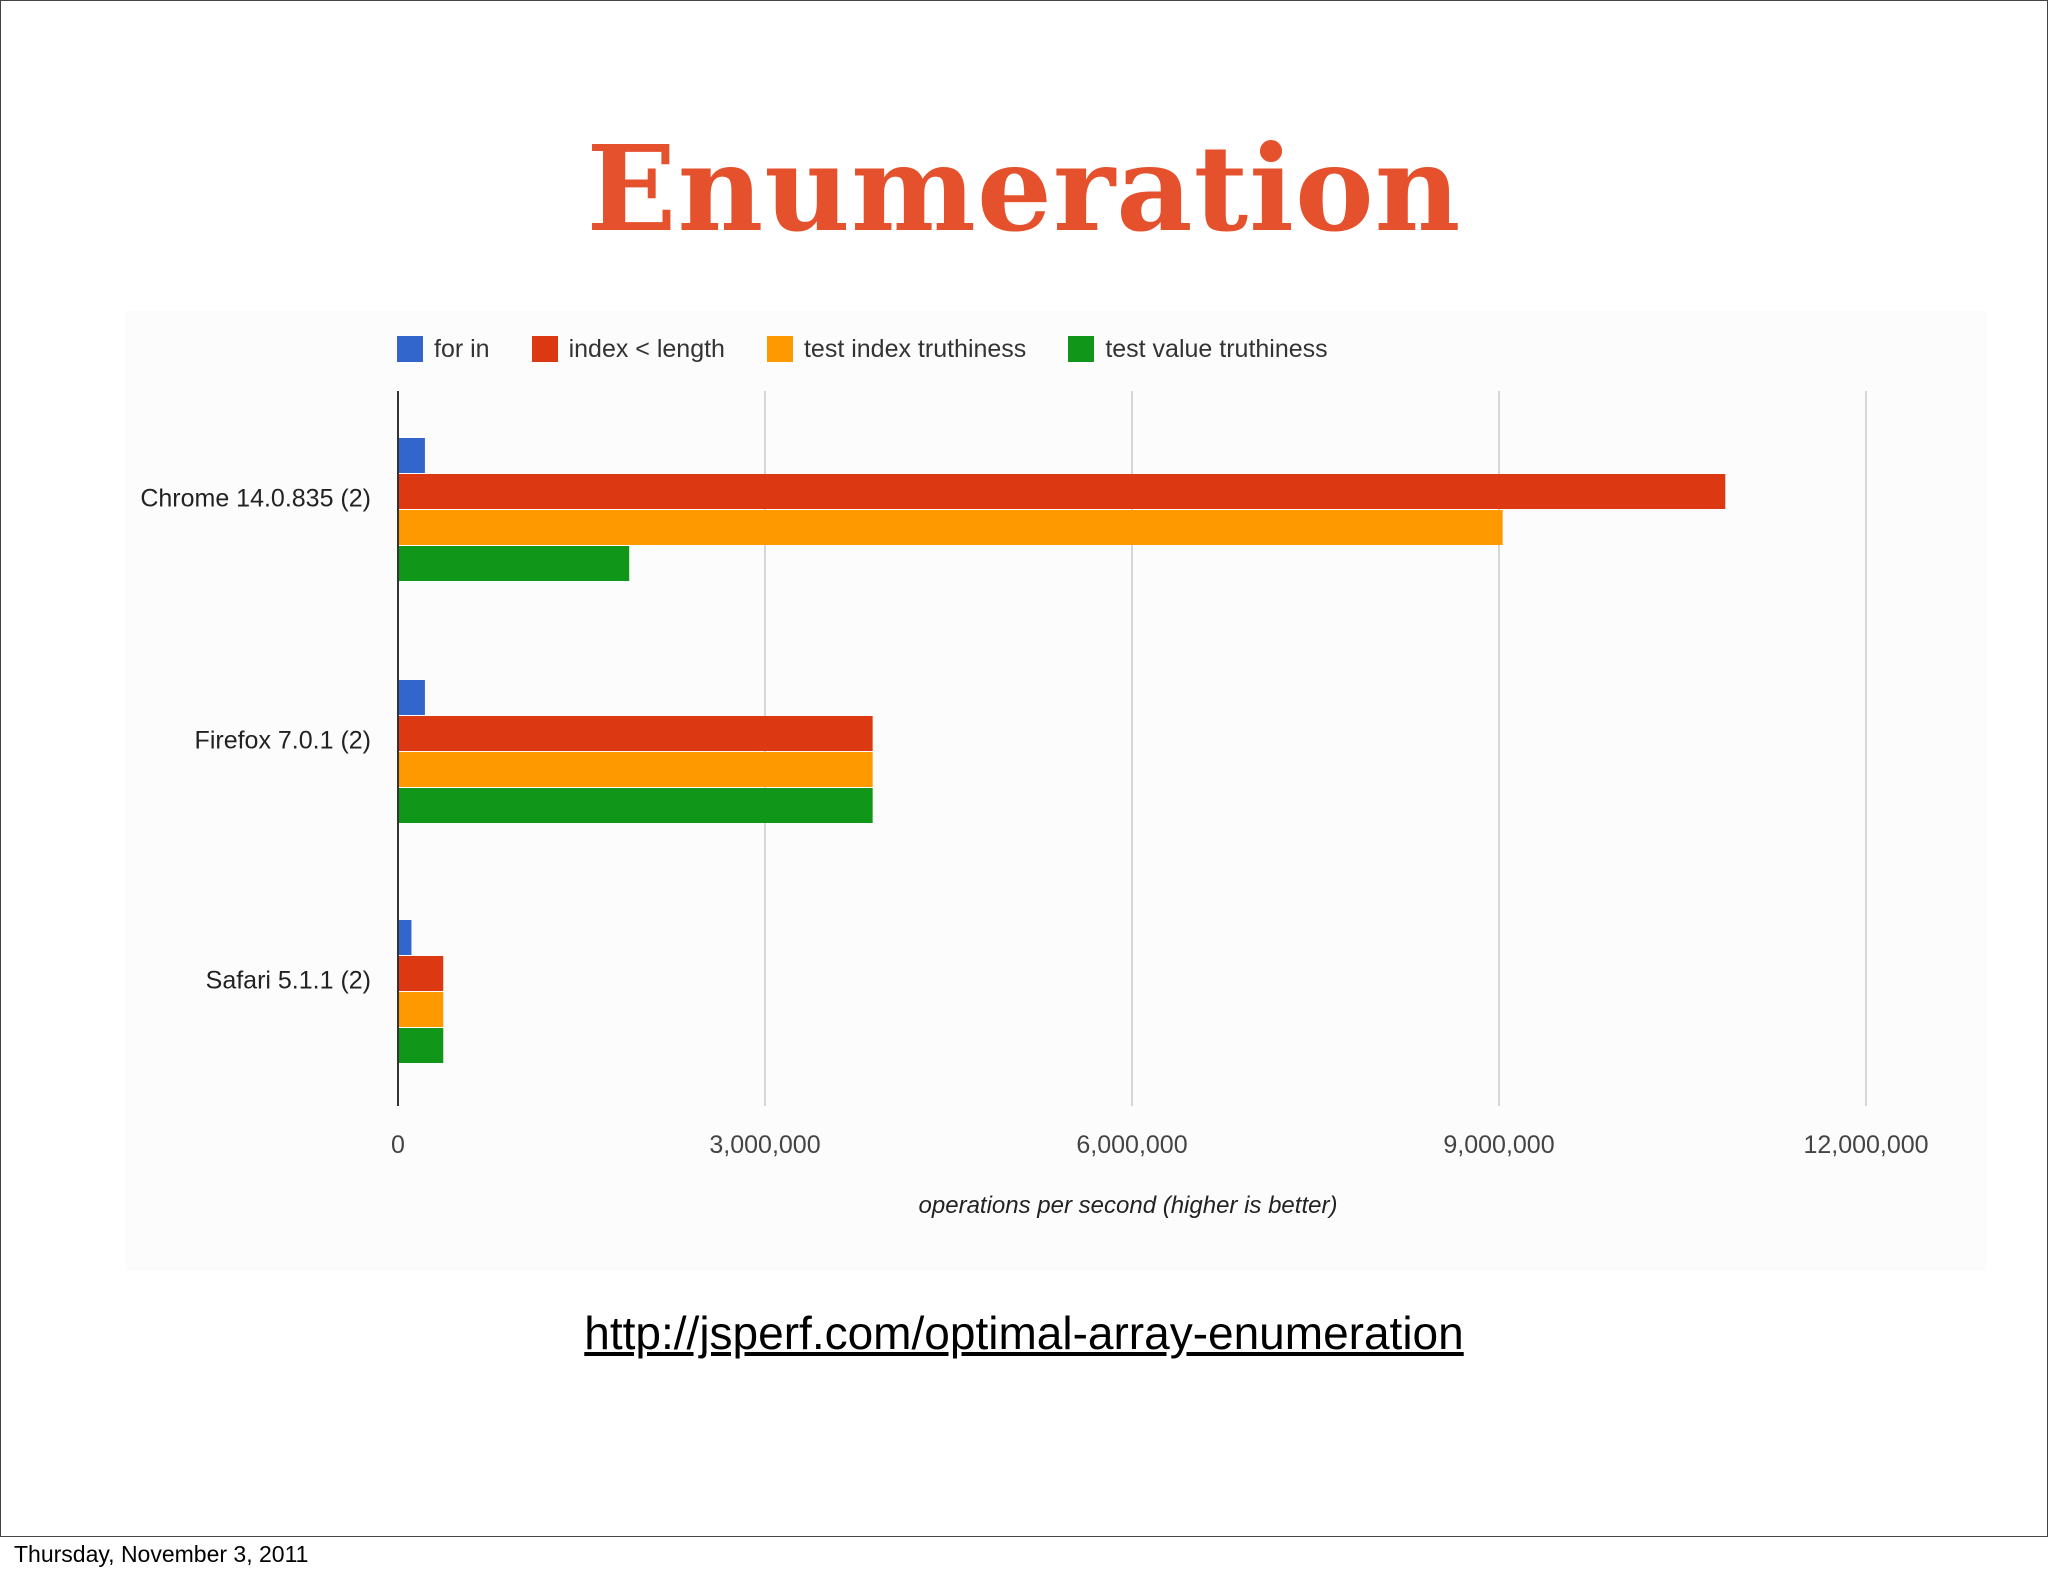 Image resolution: width=2048 pixels, height=1576 pixels. I want to click on slide-title: Enumeration, so click(1024, 188).